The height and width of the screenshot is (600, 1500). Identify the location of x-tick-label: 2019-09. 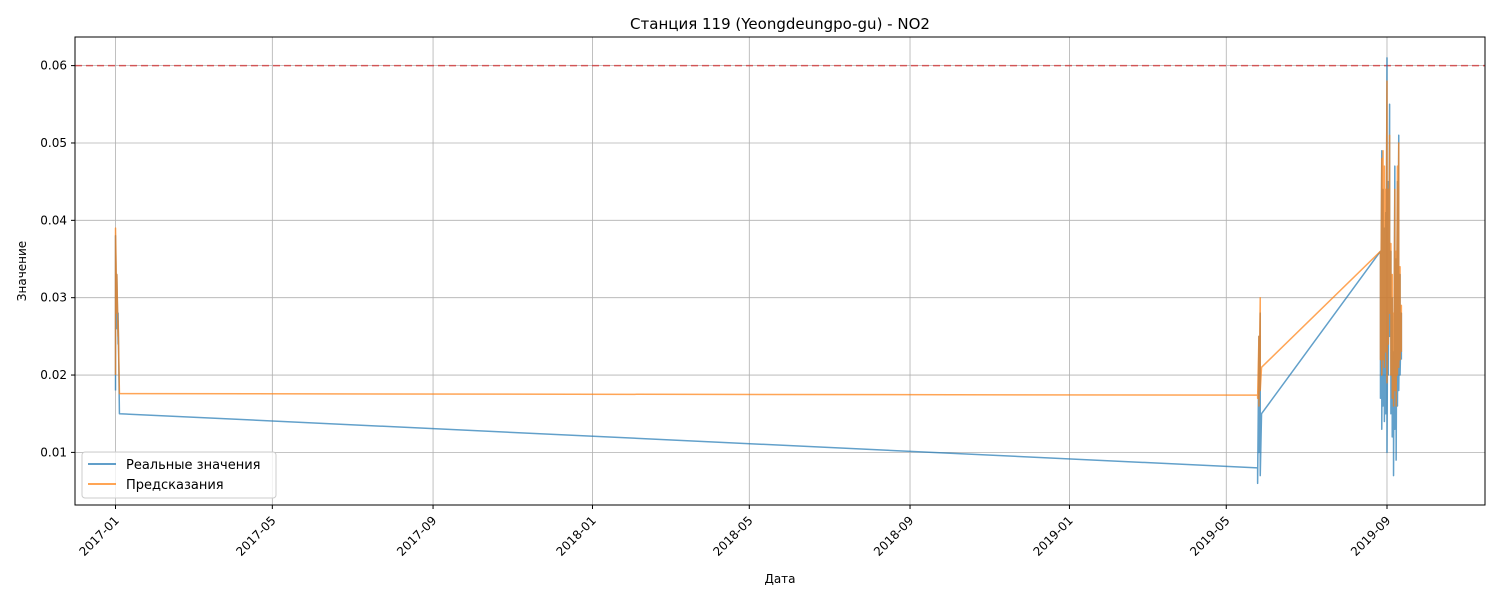
(1370, 535).